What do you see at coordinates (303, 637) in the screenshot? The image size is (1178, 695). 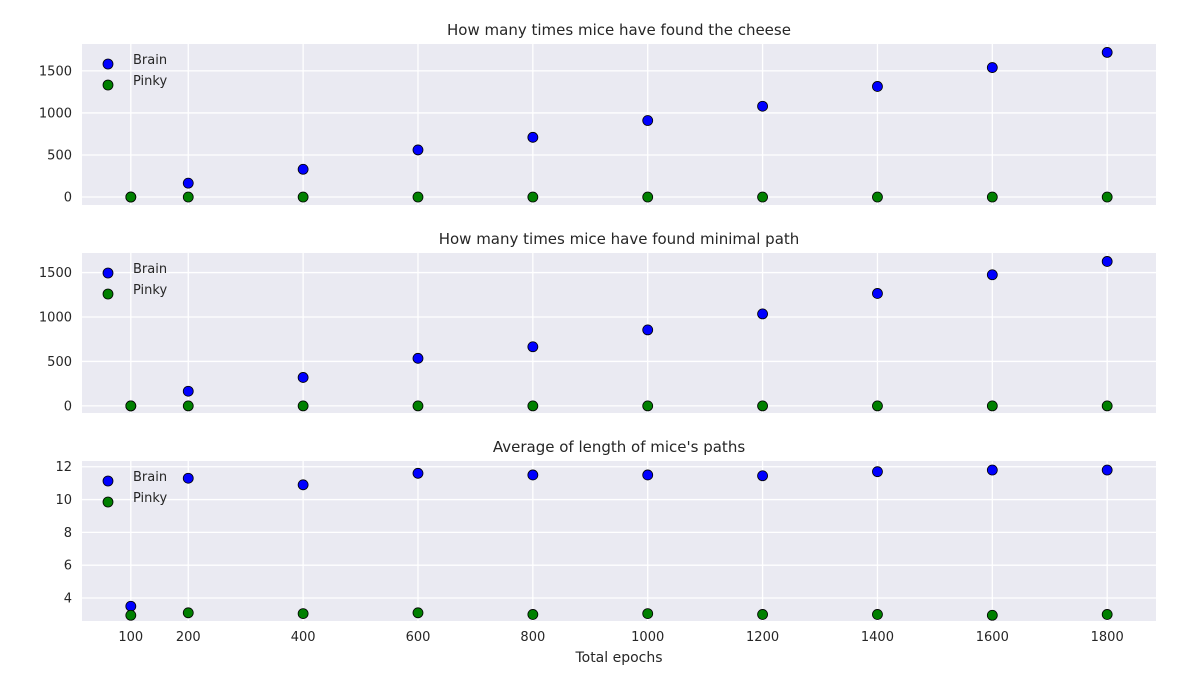 I see `x-tick-label: 400` at bounding box center [303, 637].